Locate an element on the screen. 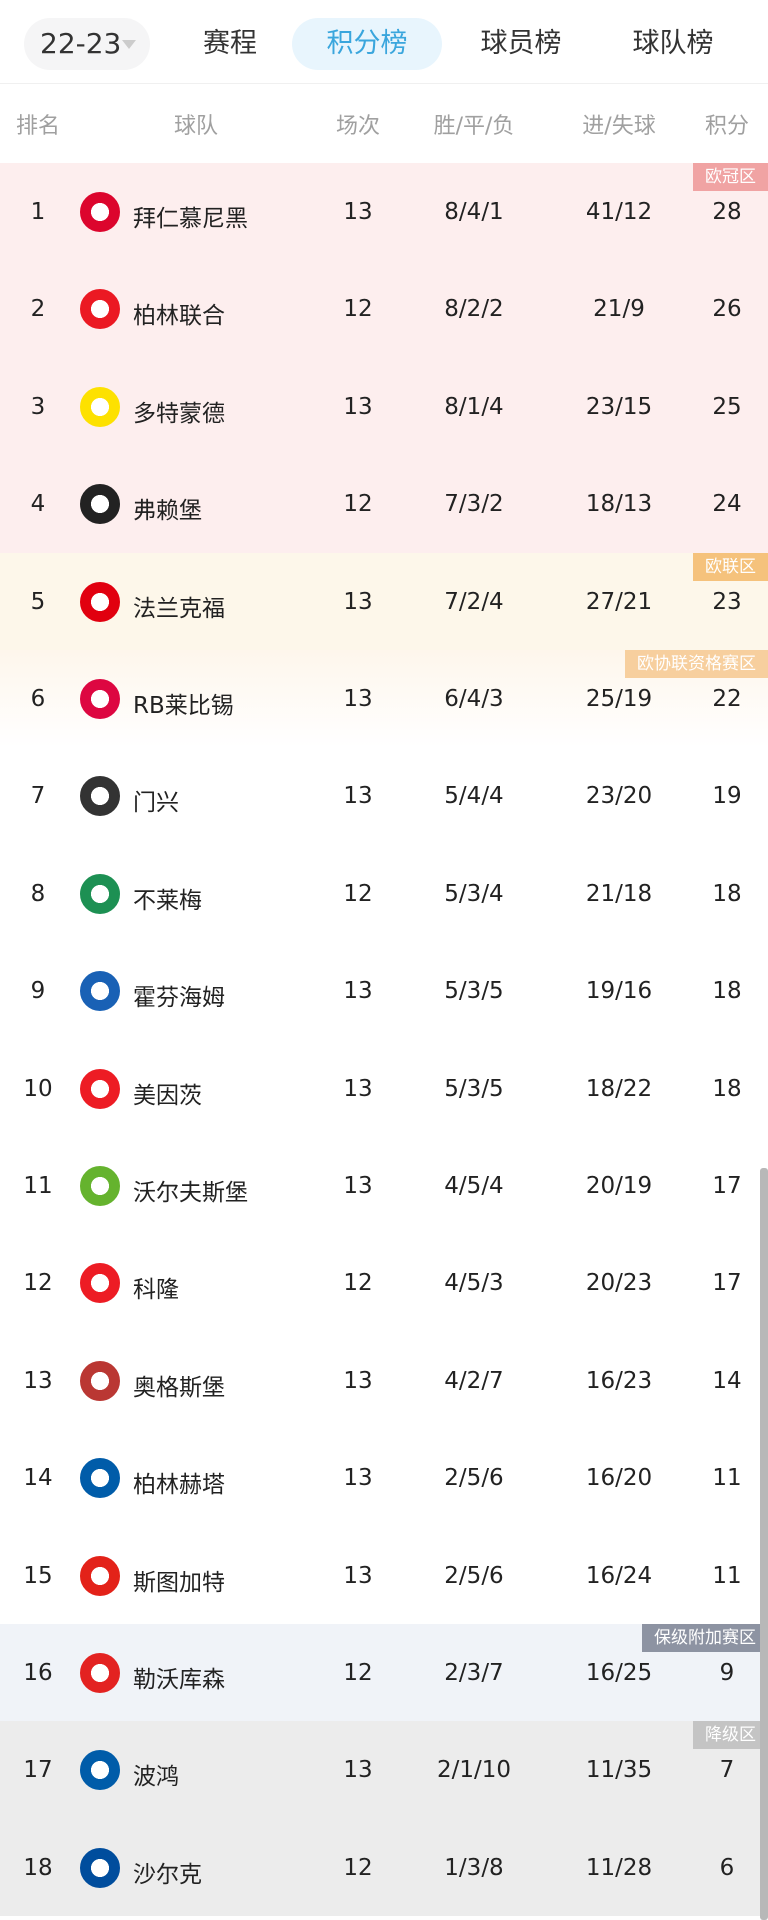 This screenshot has width=768, height=1920. cell-wdl: 6/4/3 is located at coordinates (474, 699).